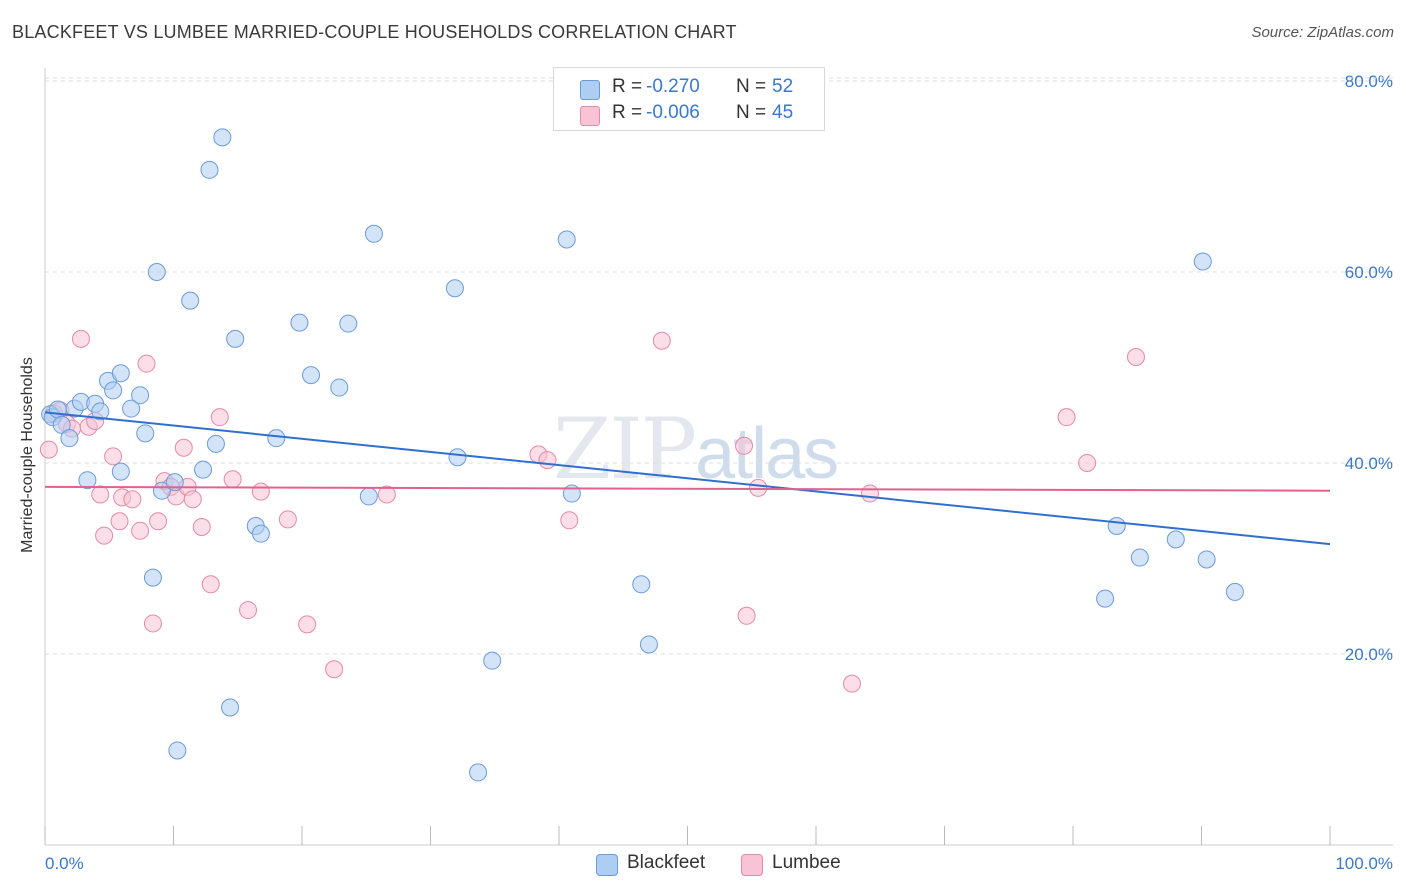 This screenshot has width=1406, height=892. What do you see at coordinates (783, 86) in the screenshot?
I see `n-value: 52` at bounding box center [783, 86].